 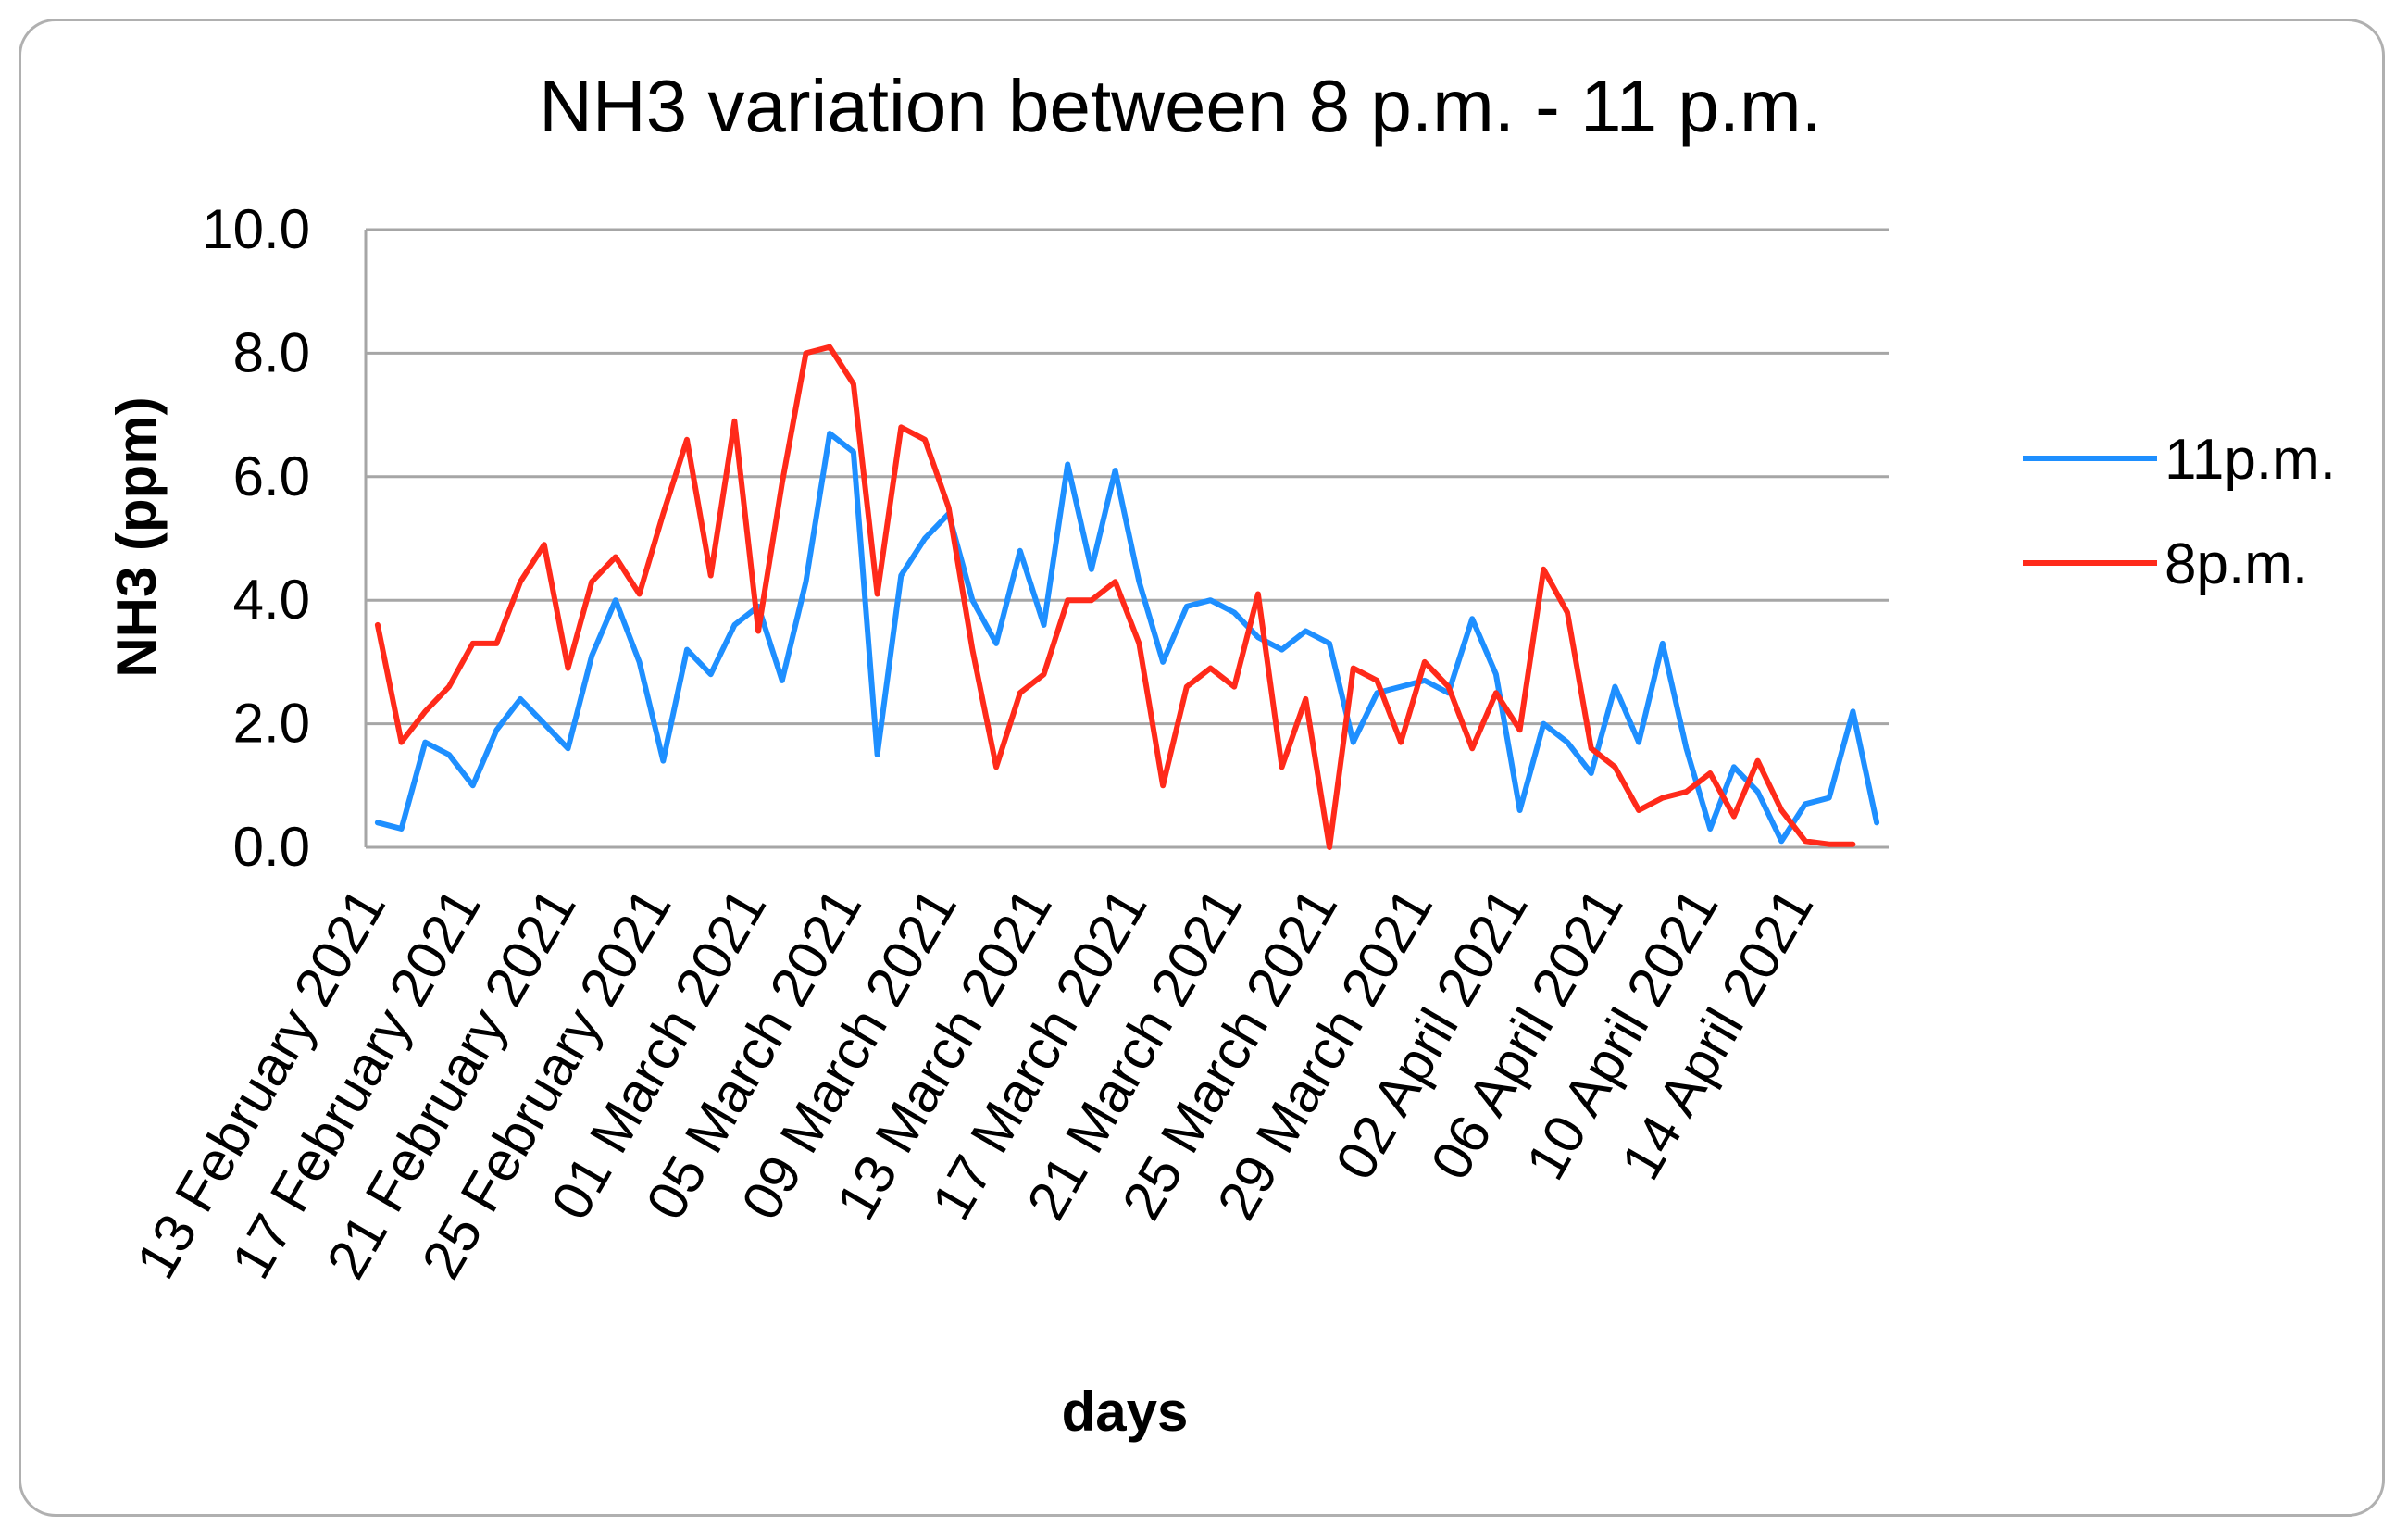 I want to click on legend-label-8pm: 8p.m., so click(x=2236, y=564).